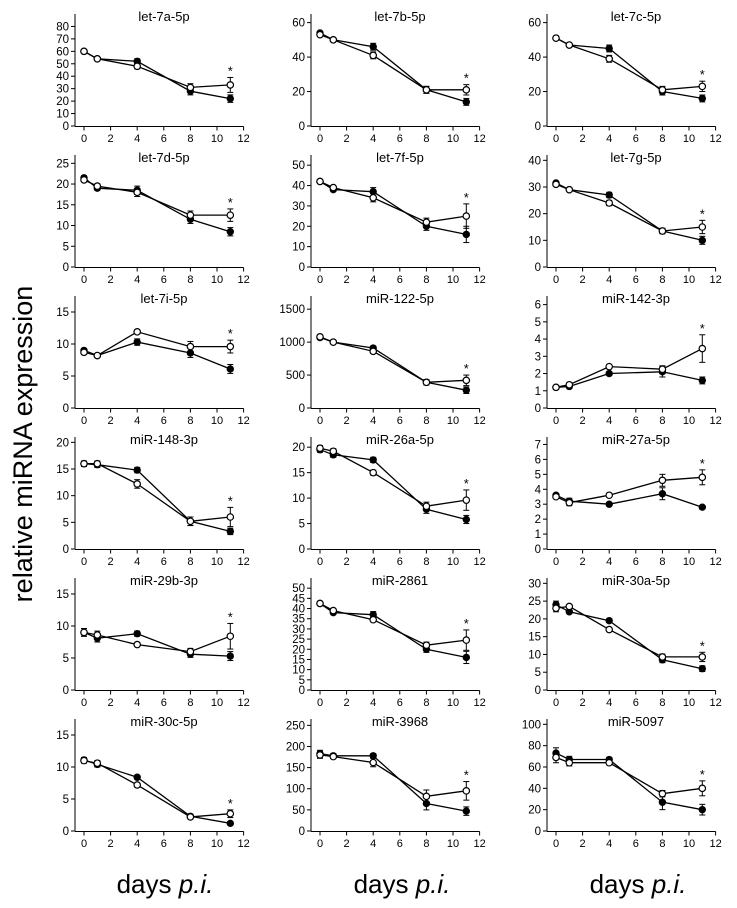 The height and width of the screenshot is (908, 737). Describe the element at coordinates (153, 782) in the screenshot. I see `panel-mir-30c-5p: 0 5 10 15 0 2 4 6 8 10 12 miR-30c-5p *` at that location.